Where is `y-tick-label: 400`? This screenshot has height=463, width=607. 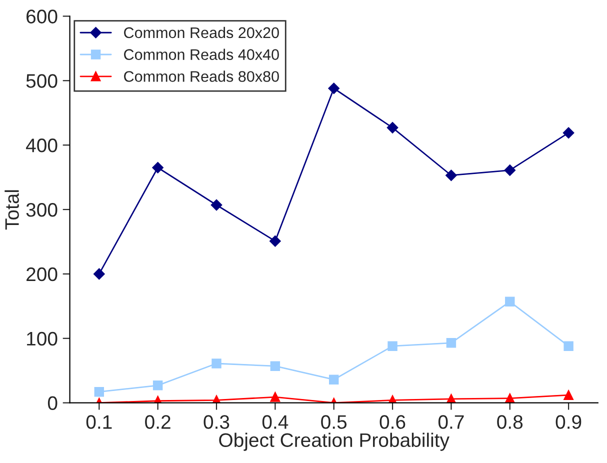 y-tick-label: 400 is located at coordinates (42, 145).